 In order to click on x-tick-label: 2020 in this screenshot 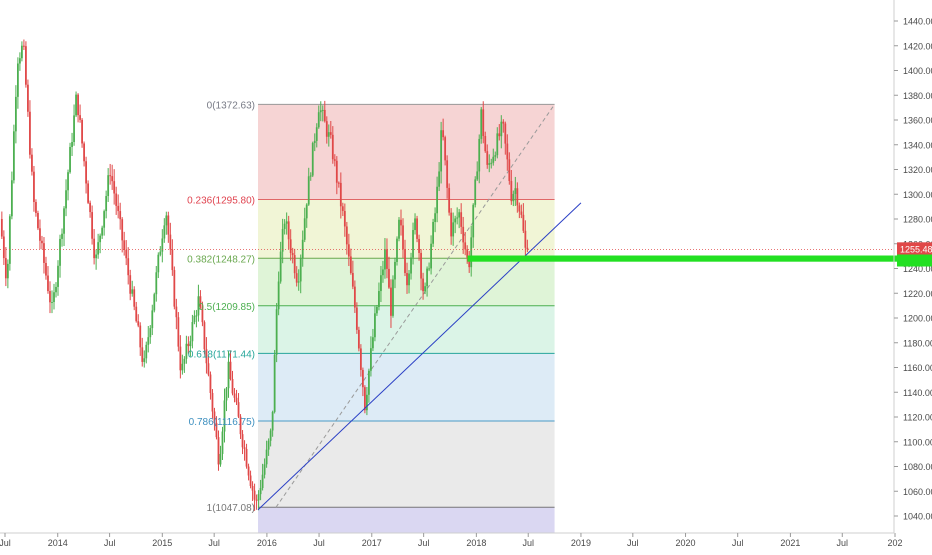, I will do `click(686, 543)`.